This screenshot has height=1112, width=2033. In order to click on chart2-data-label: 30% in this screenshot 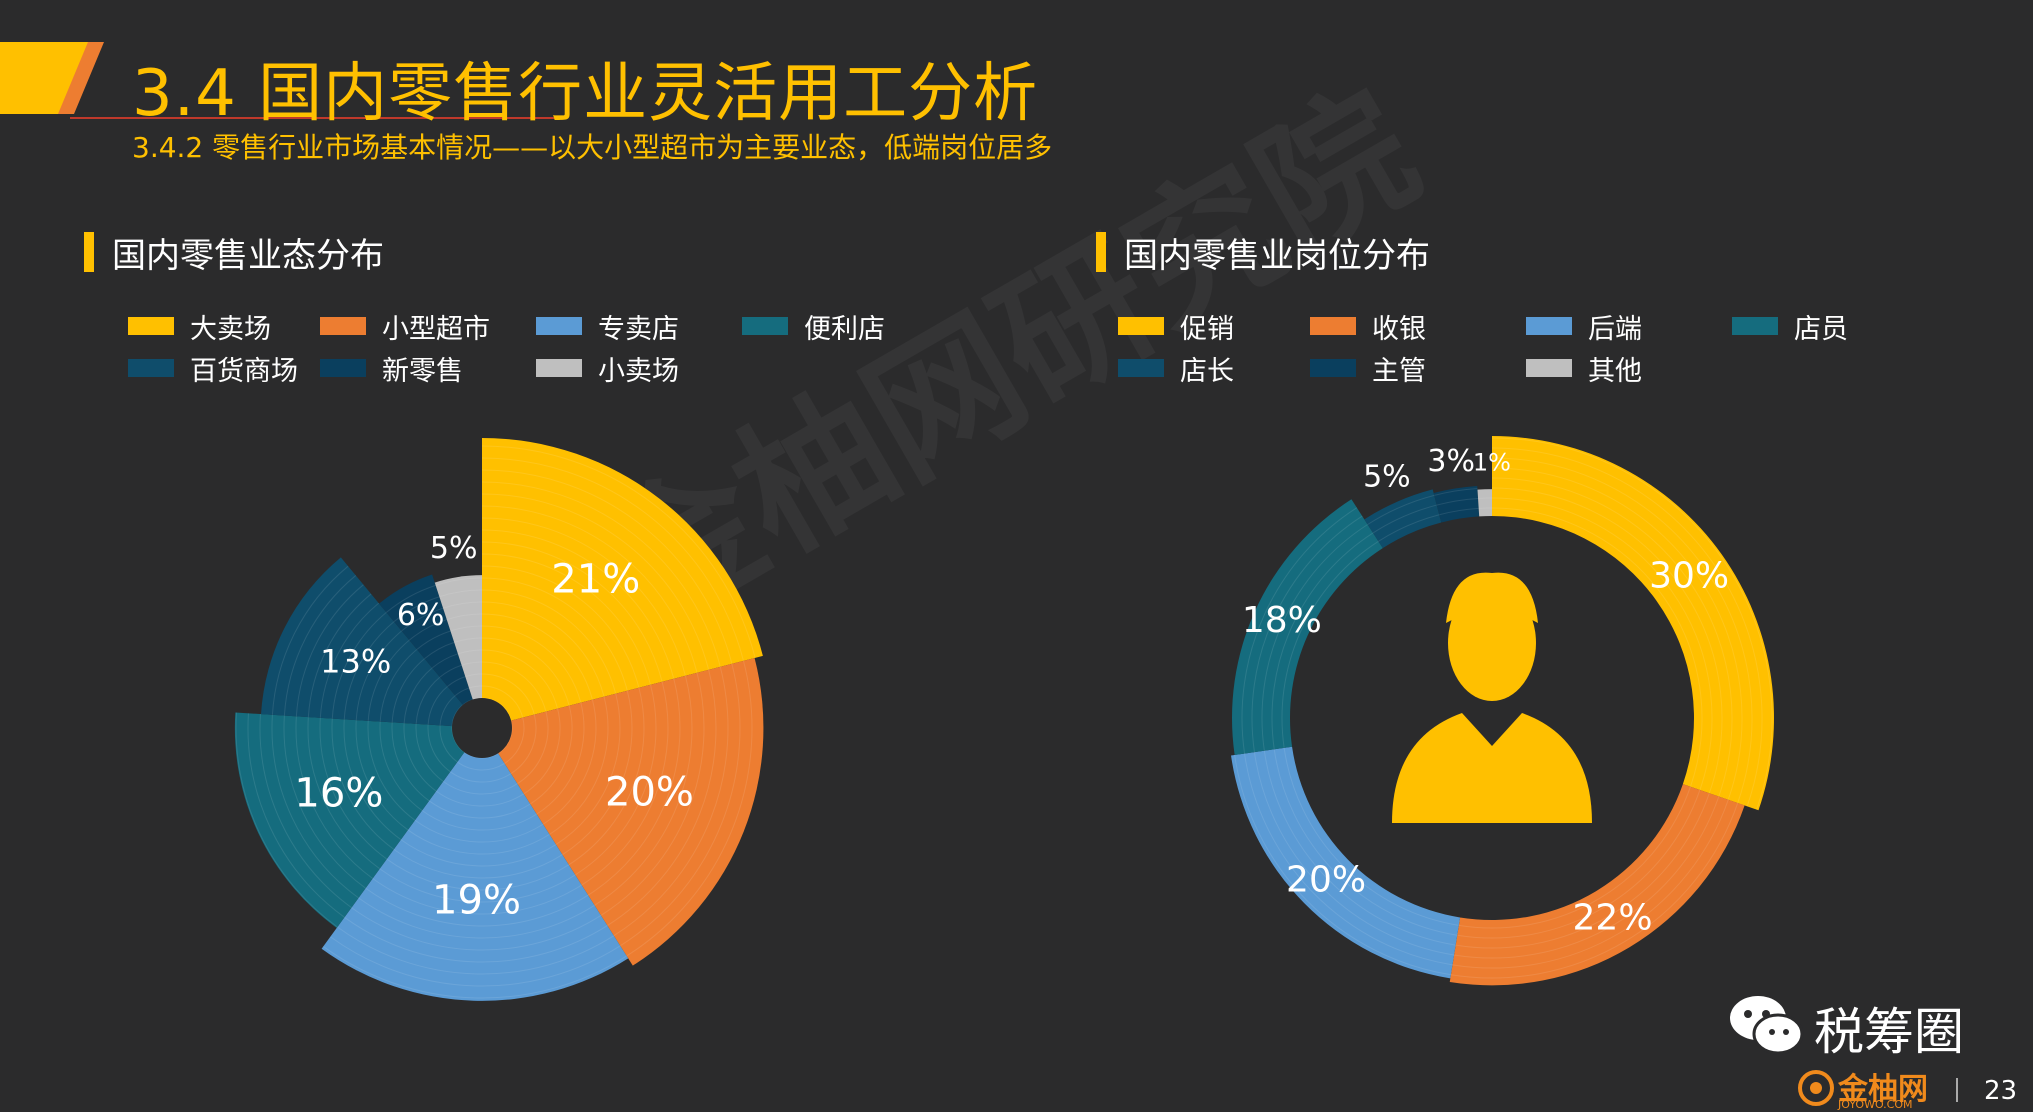, I will do `click(1689, 576)`.